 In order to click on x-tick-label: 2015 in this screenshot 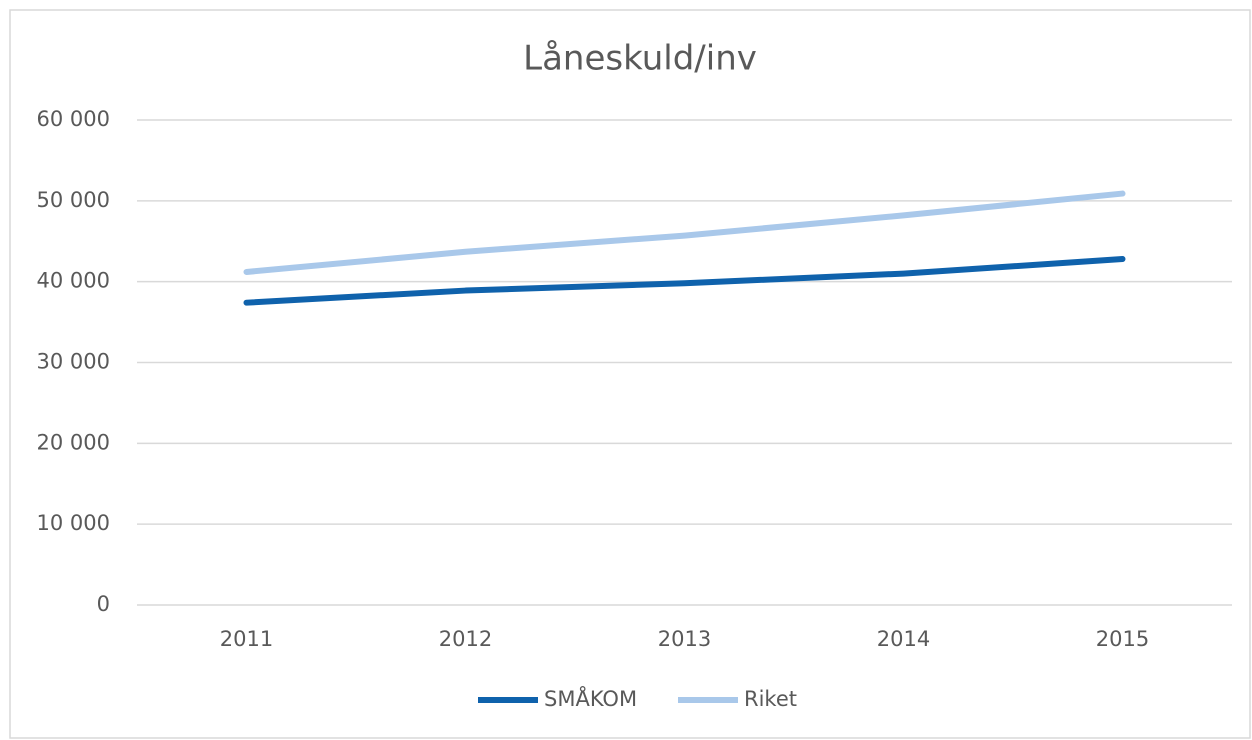, I will do `click(1122, 639)`.